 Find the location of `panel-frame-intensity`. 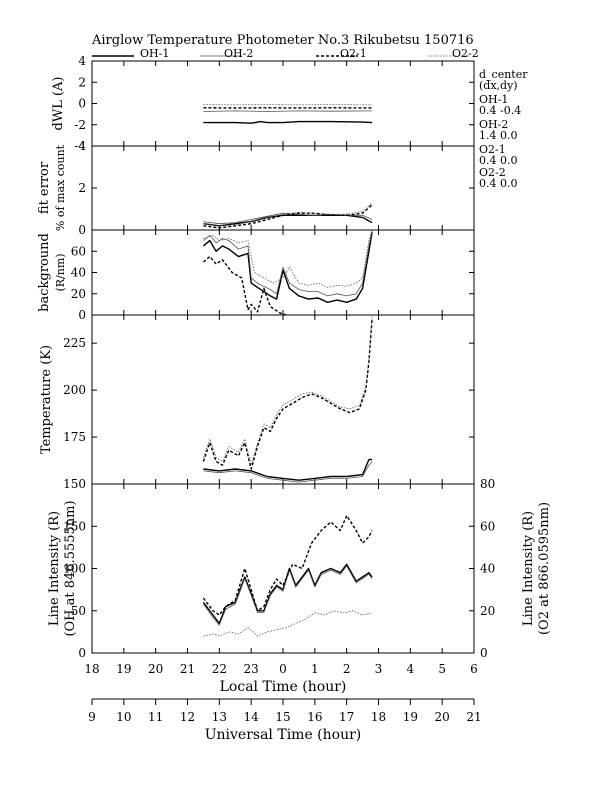

panel-frame-intensity is located at coordinates (283, 568).